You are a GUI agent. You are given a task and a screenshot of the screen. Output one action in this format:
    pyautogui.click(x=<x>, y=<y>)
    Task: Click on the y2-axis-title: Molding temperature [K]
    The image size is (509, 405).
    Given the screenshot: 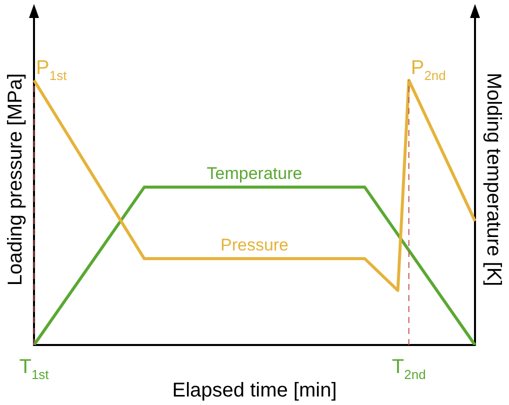 What is the action you would take?
    pyautogui.click(x=493, y=179)
    